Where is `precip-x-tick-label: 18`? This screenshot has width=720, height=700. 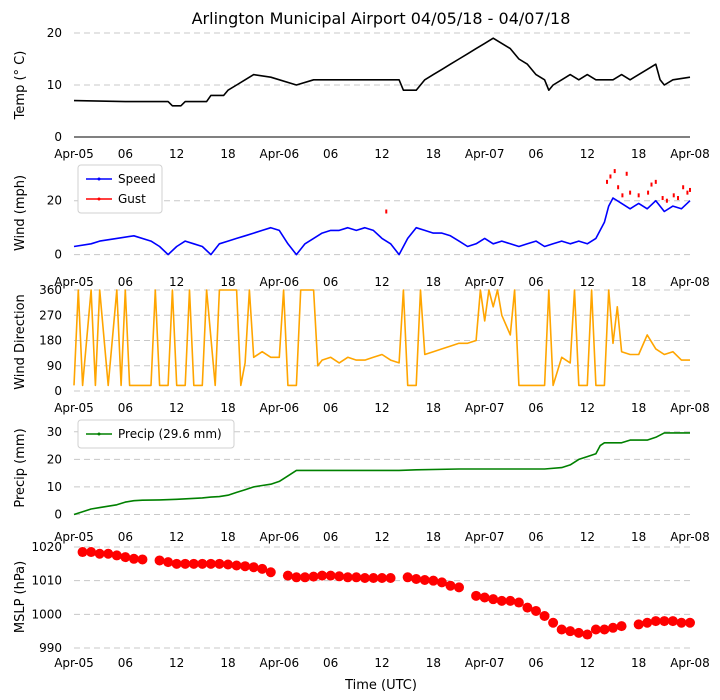
precip-x-tick-label: 18 is located at coordinates (638, 537).